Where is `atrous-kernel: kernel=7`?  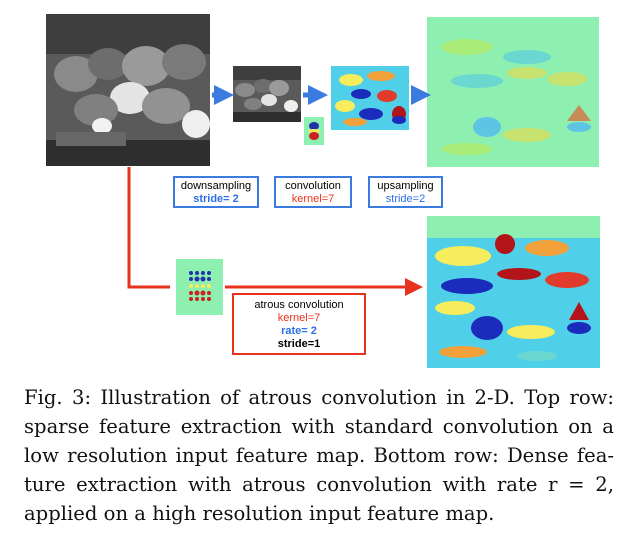
atrous-kernel: kernel=7 is located at coordinates (299, 318).